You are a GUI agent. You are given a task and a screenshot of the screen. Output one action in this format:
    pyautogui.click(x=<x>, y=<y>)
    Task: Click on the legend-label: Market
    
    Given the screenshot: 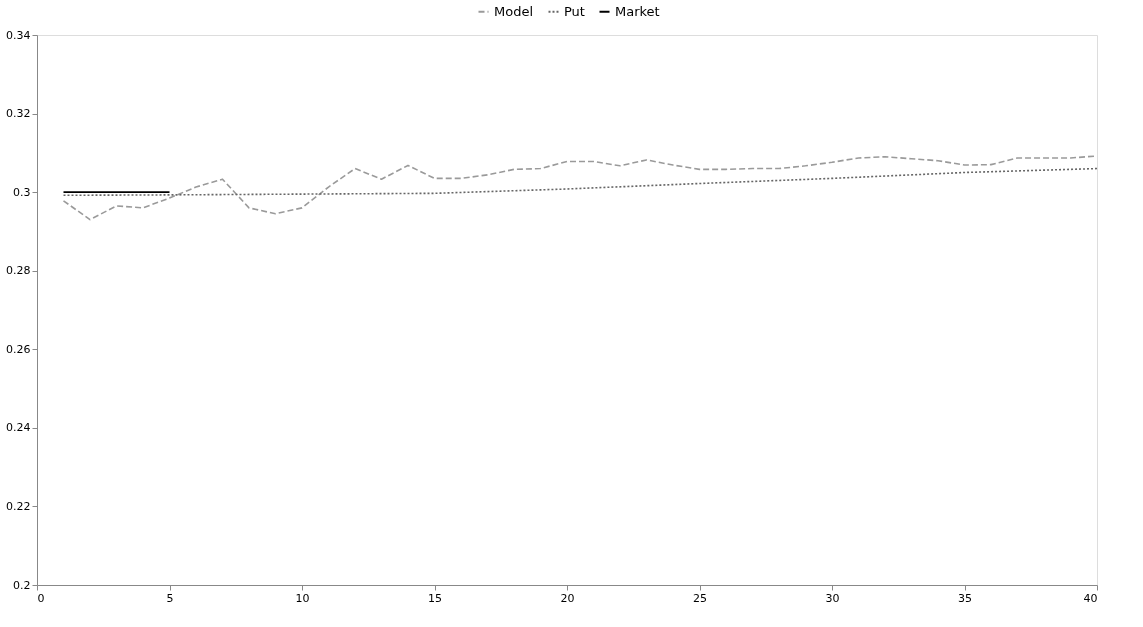 What is the action you would take?
    pyautogui.click(x=637, y=11)
    